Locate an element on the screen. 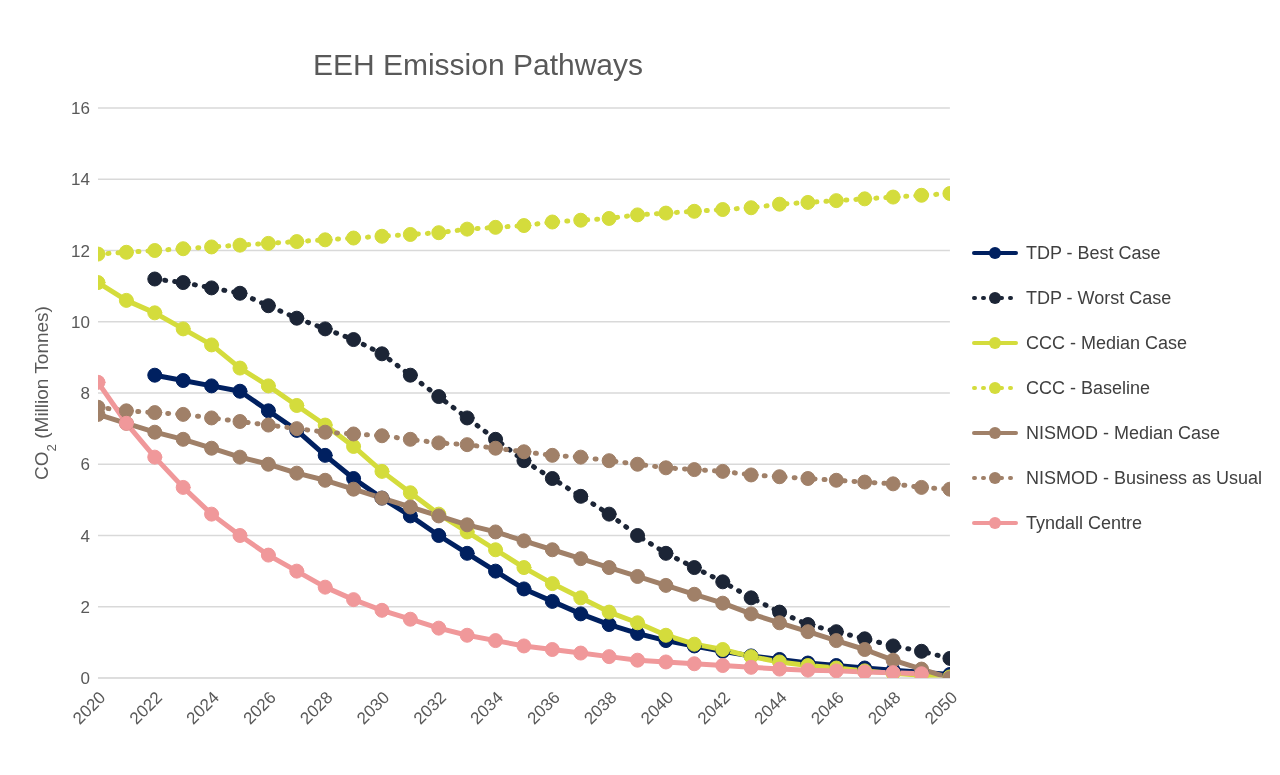 Image resolution: width=1280 pixels, height=775 pixels. y-tick-label: 16 is located at coordinates (80, 109).